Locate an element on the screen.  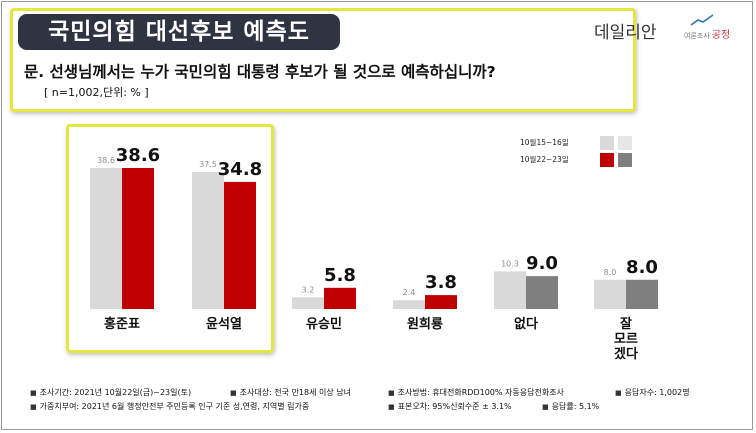
footer-response-rate: 응답률: 5.1% is located at coordinates (571, 406).